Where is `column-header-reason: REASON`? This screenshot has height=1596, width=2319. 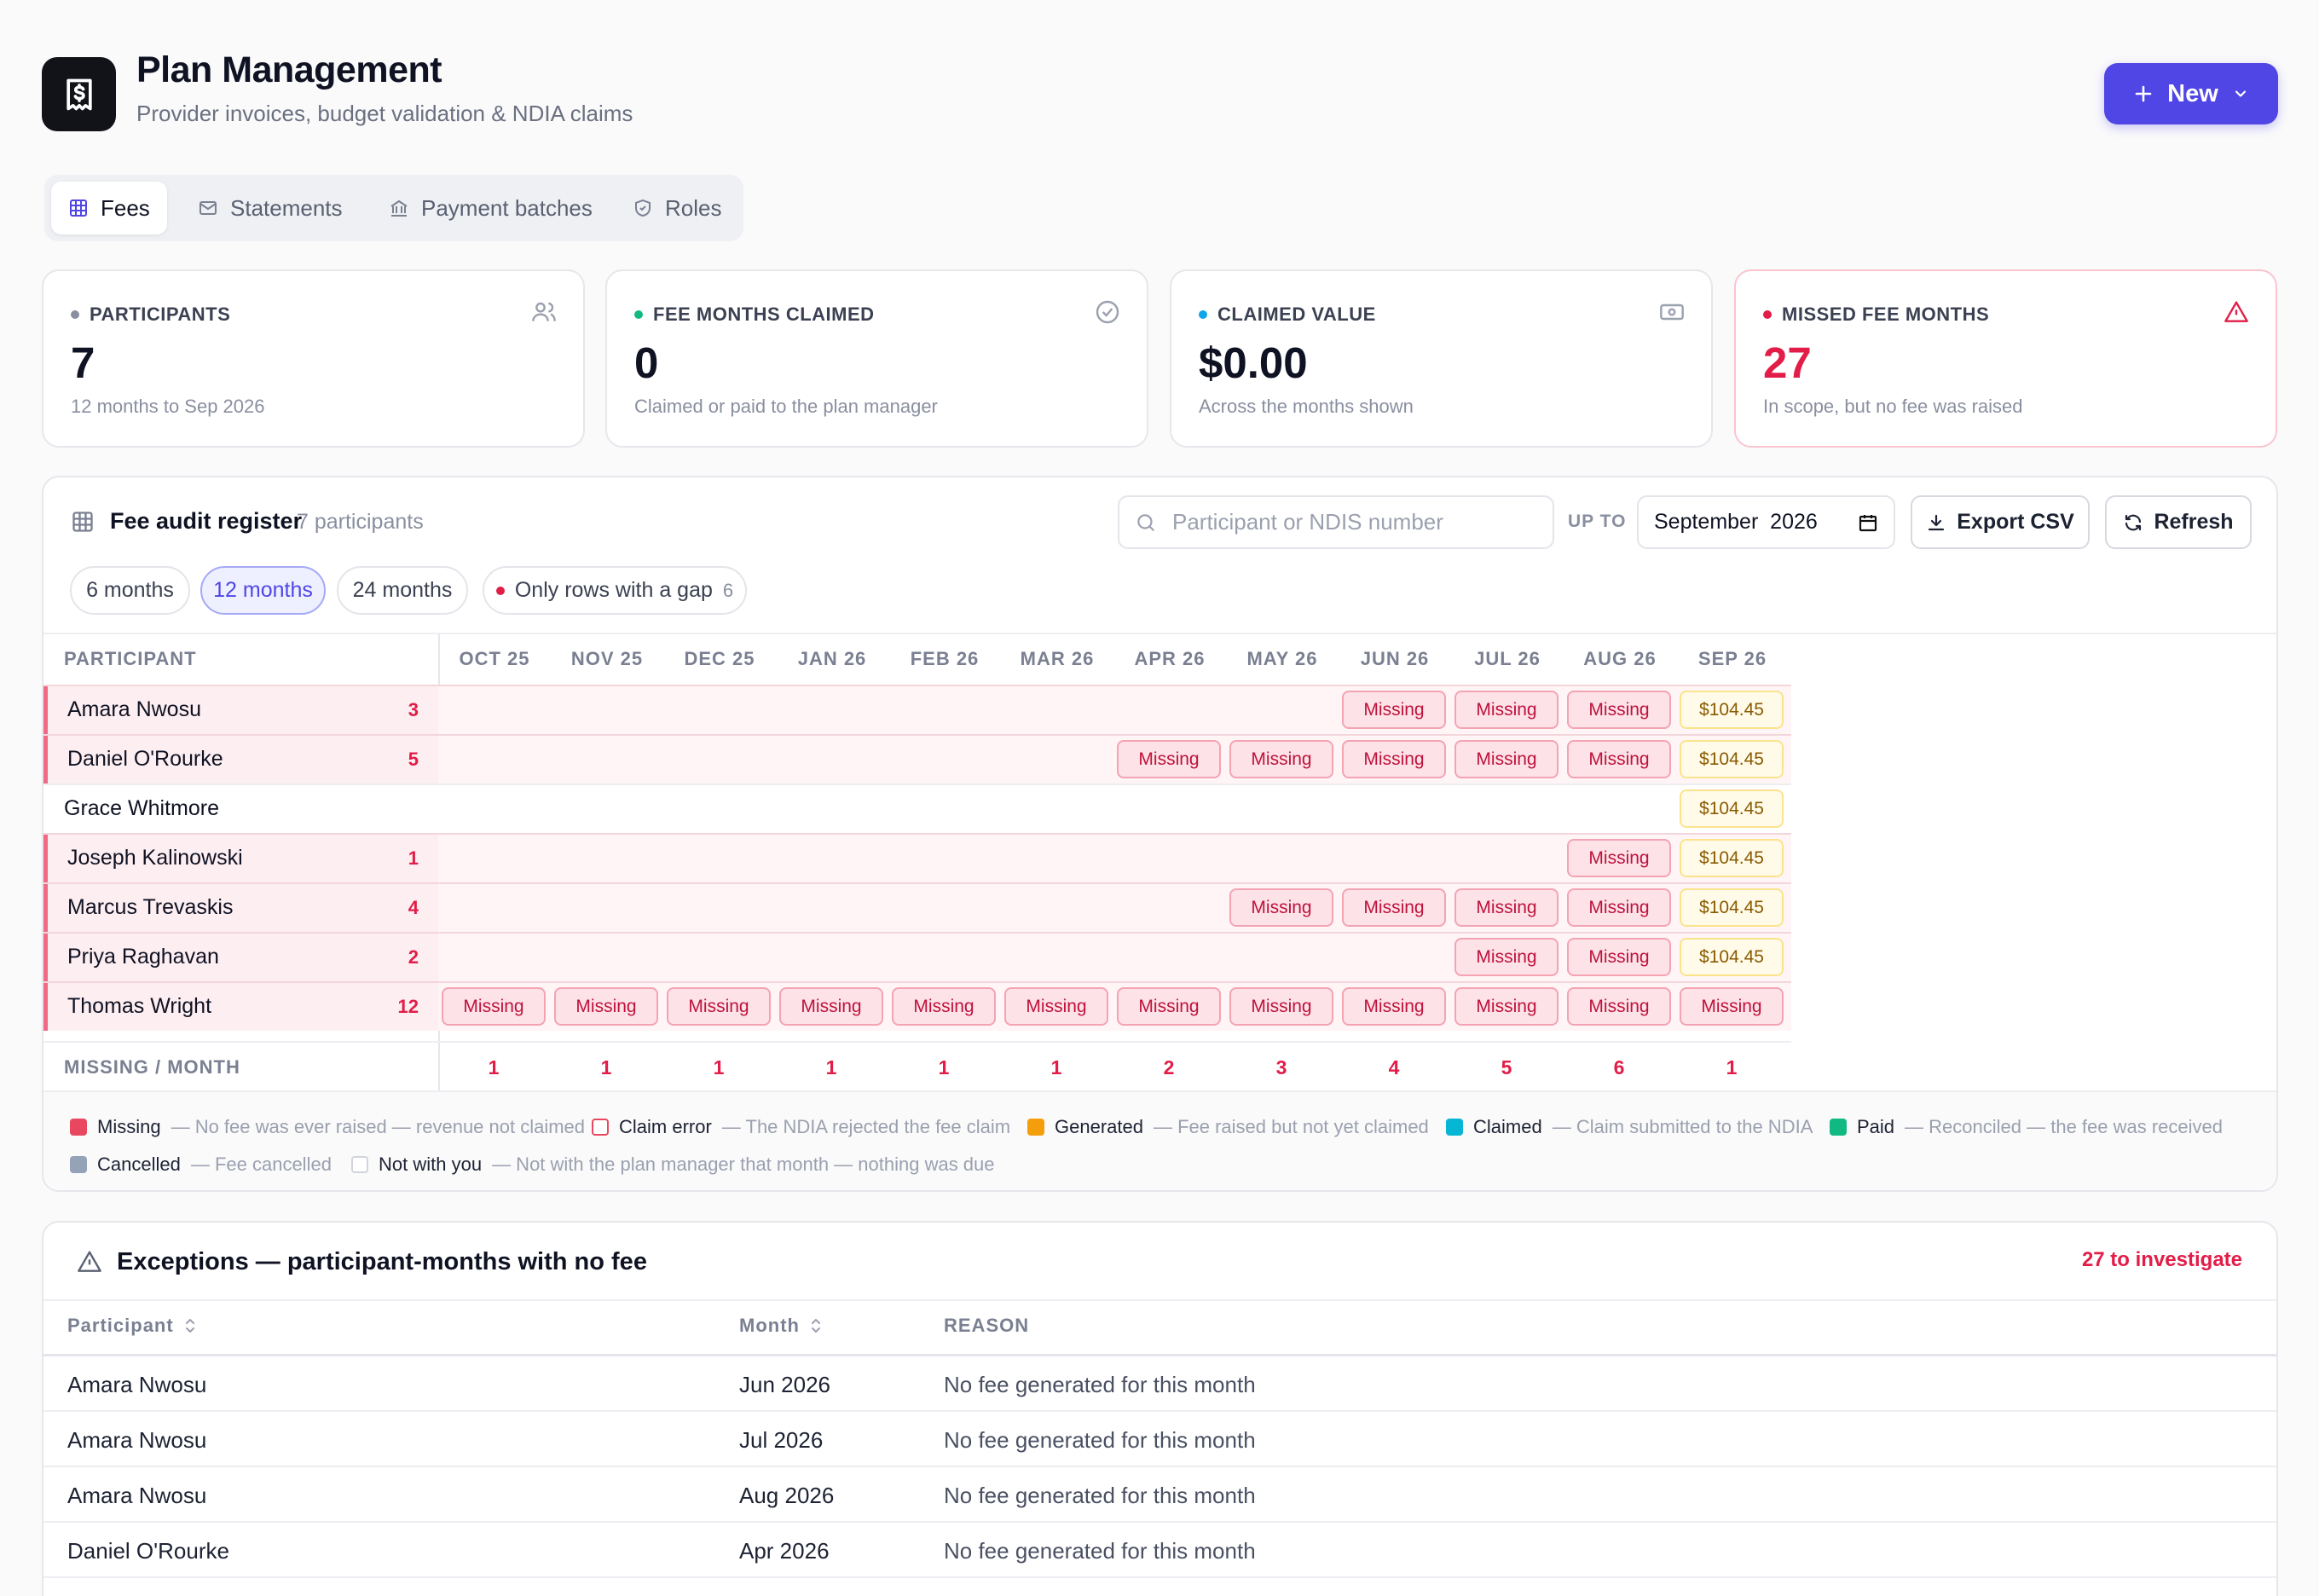 column-header-reason: REASON is located at coordinates (987, 1325).